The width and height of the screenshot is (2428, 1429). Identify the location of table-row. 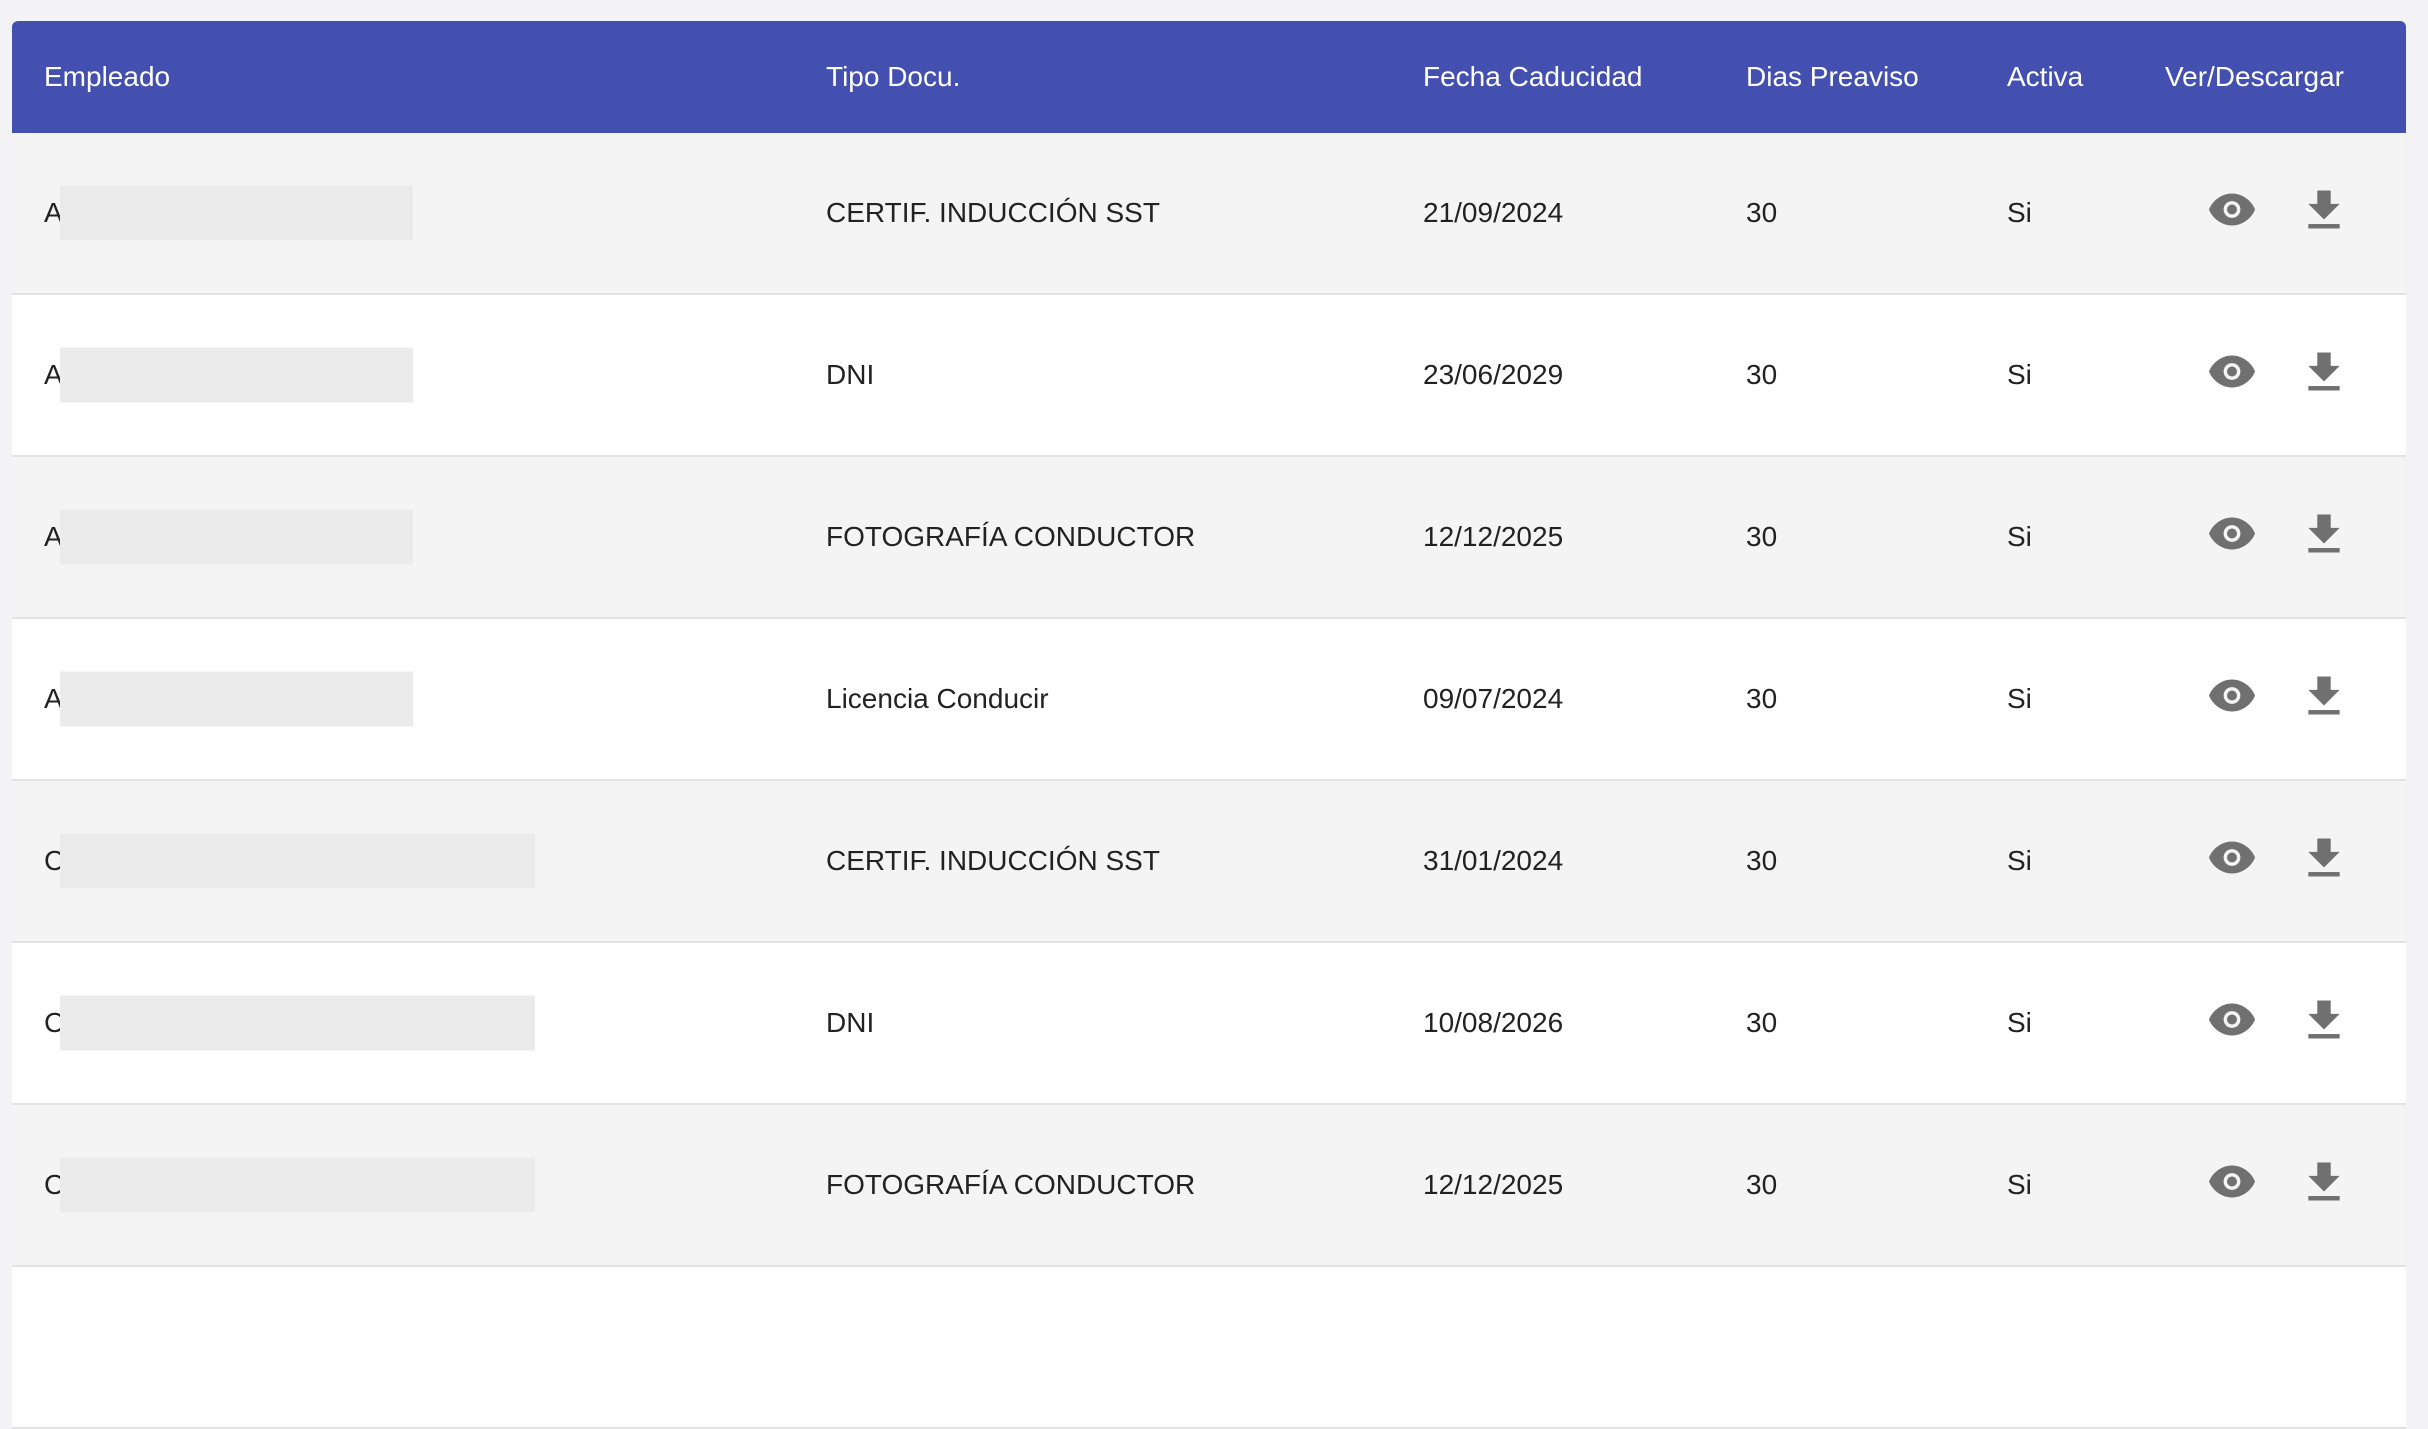
(1209, 1348).